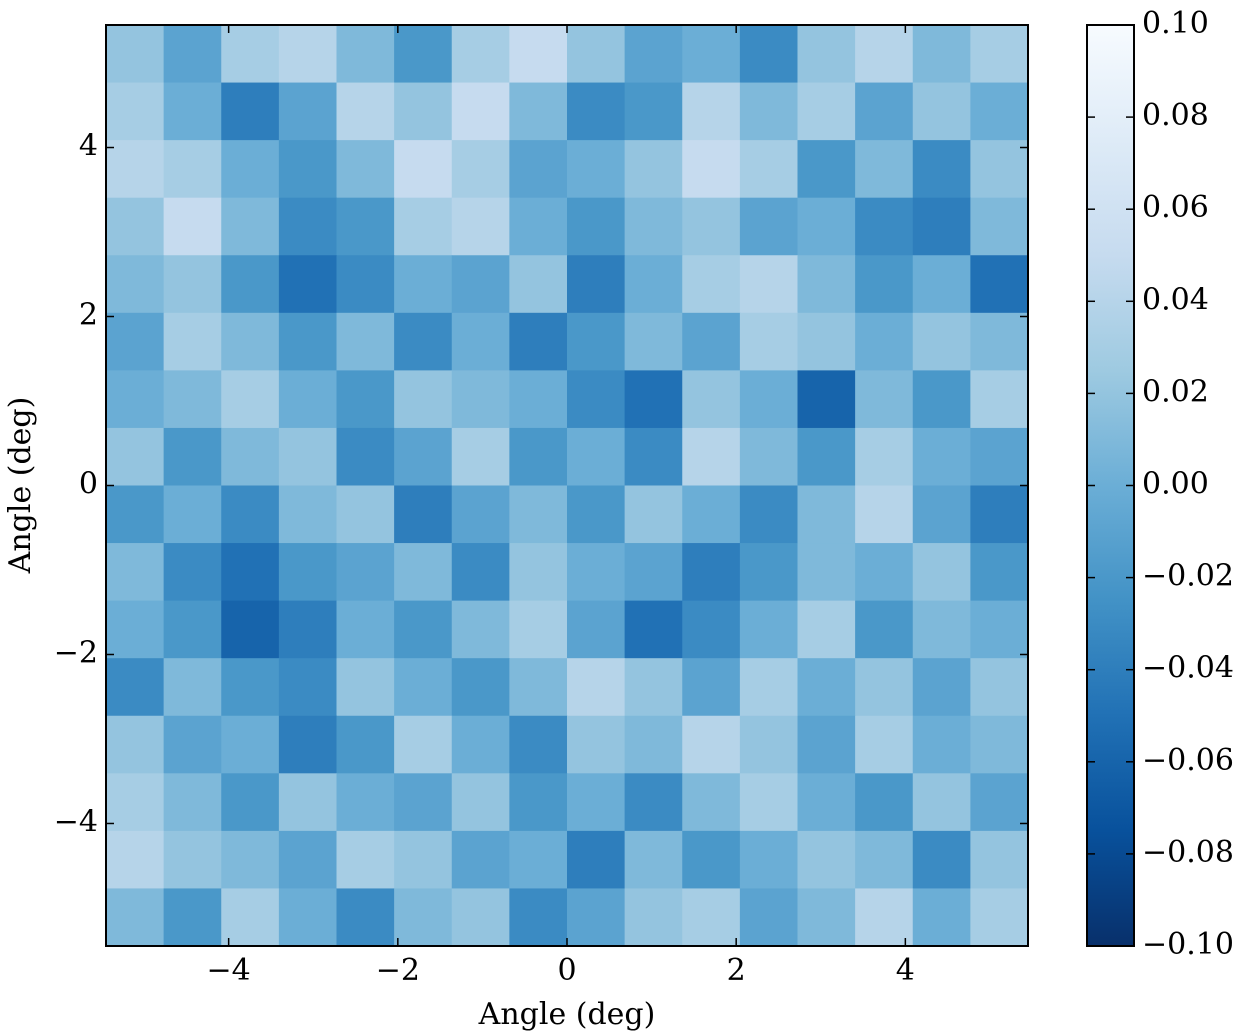 The height and width of the screenshot is (1036, 1246). Describe the element at coordinates (1175, 484) in the screenshot. I see `colorbar-tick-label: 0.00` at that location.